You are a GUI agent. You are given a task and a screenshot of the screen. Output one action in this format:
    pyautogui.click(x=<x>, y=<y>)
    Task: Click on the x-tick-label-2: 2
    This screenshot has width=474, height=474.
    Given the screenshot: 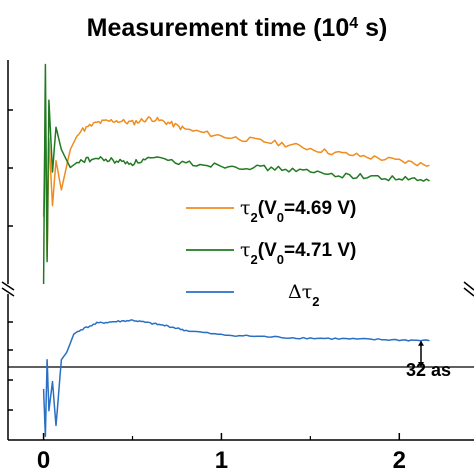 What is the action you would take?
    pyautogui.click(x=399, y=460)
    